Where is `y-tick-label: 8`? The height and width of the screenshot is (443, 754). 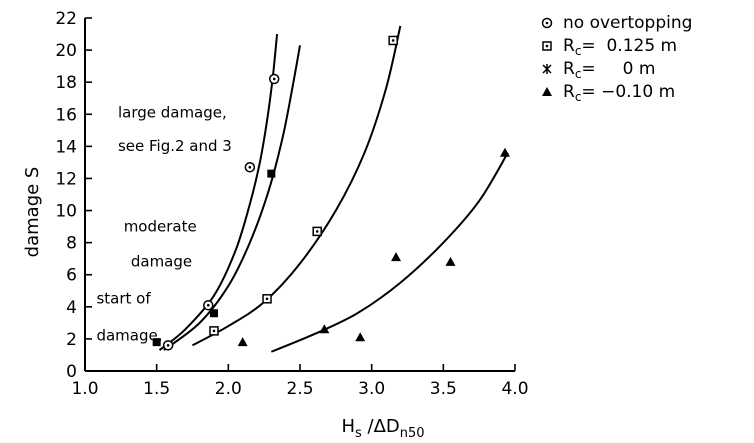
y-tick-label: 8 is located at coordinates (71, 244).